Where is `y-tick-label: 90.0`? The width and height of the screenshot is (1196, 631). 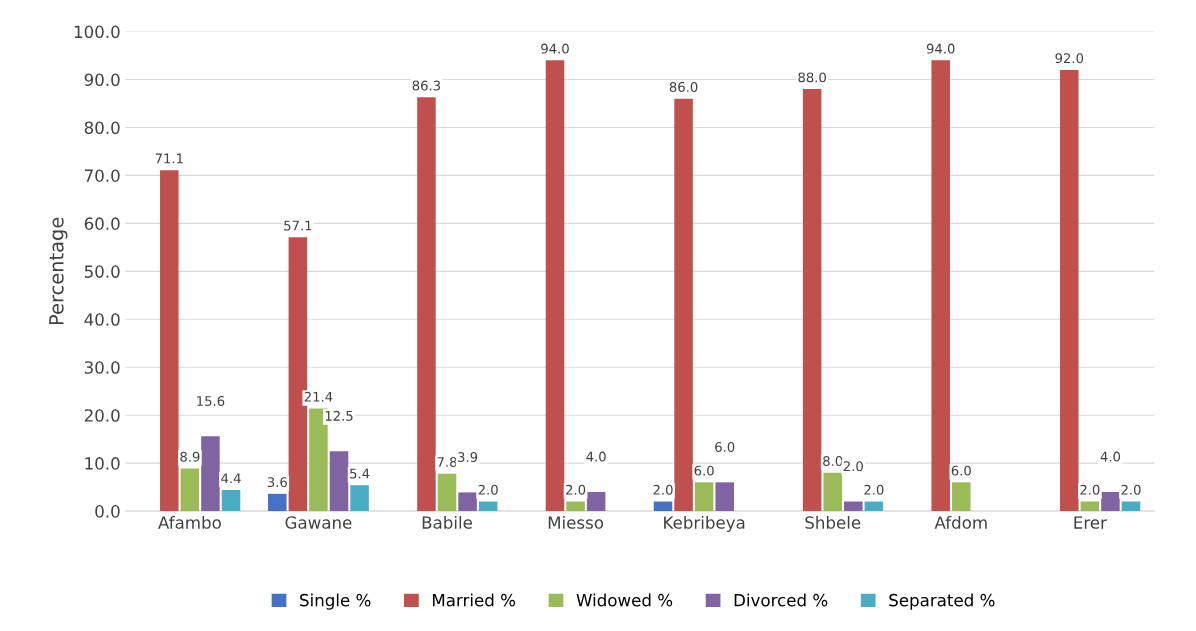
y-tick-label: 90.0 is located at coordinates (102, 80).